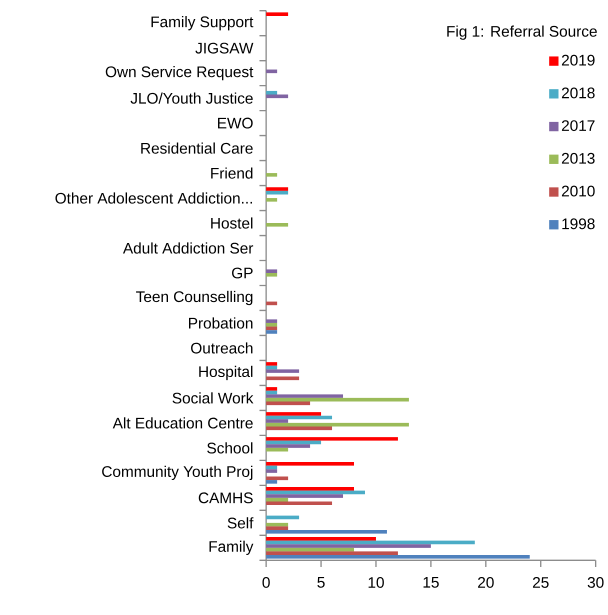  Describe the element at coordinates (266, 582) in the screenshot. I see `x-tick-label: 0` at that location.